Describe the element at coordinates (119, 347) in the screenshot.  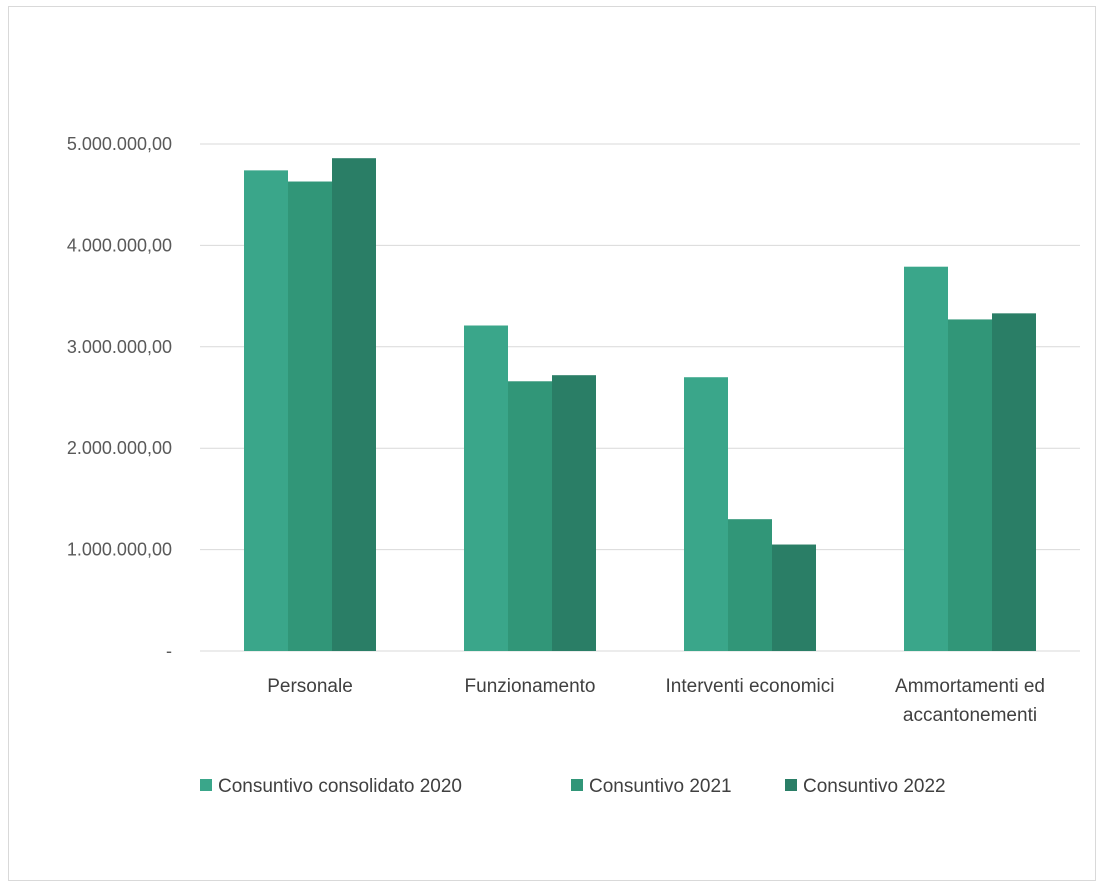
I see `y-tick-label: 3.000.000,00` at that location.